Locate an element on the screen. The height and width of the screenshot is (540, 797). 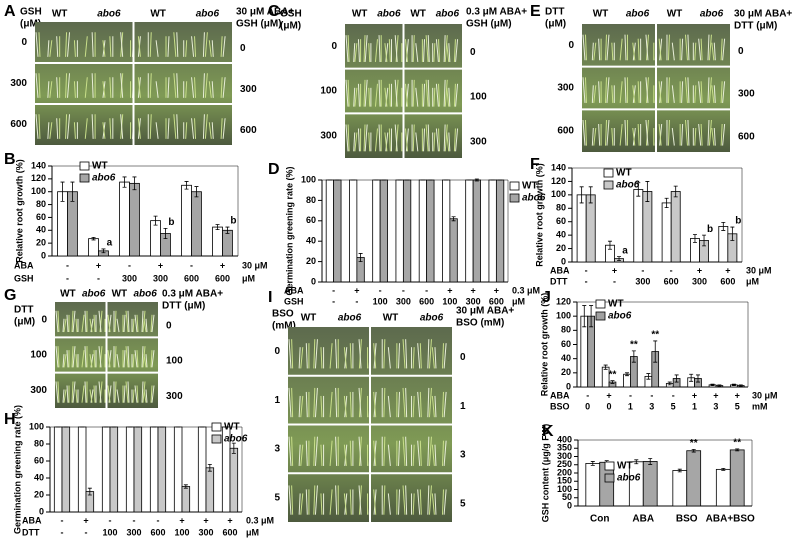
condition-value: 5 is located at coordinates (673, 406).